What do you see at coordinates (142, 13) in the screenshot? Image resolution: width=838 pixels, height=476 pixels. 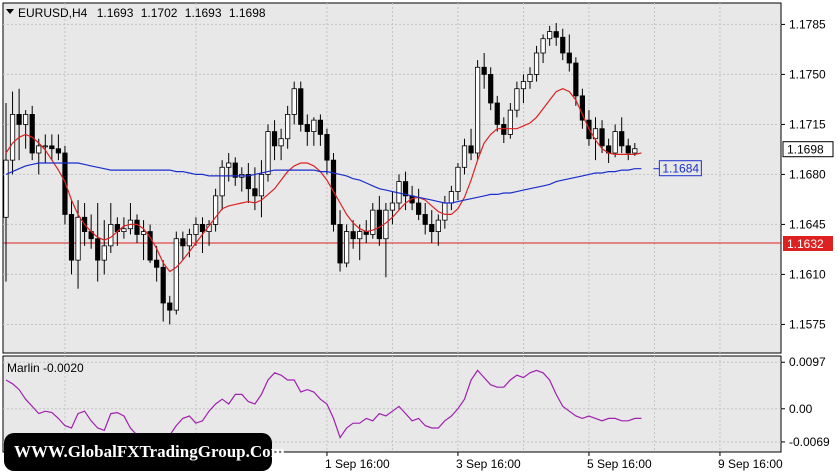 I see `chart-title: EURUSD,H4 1.1693 1.1702 1.1693 1.1698` at bounding box center [142, 13].